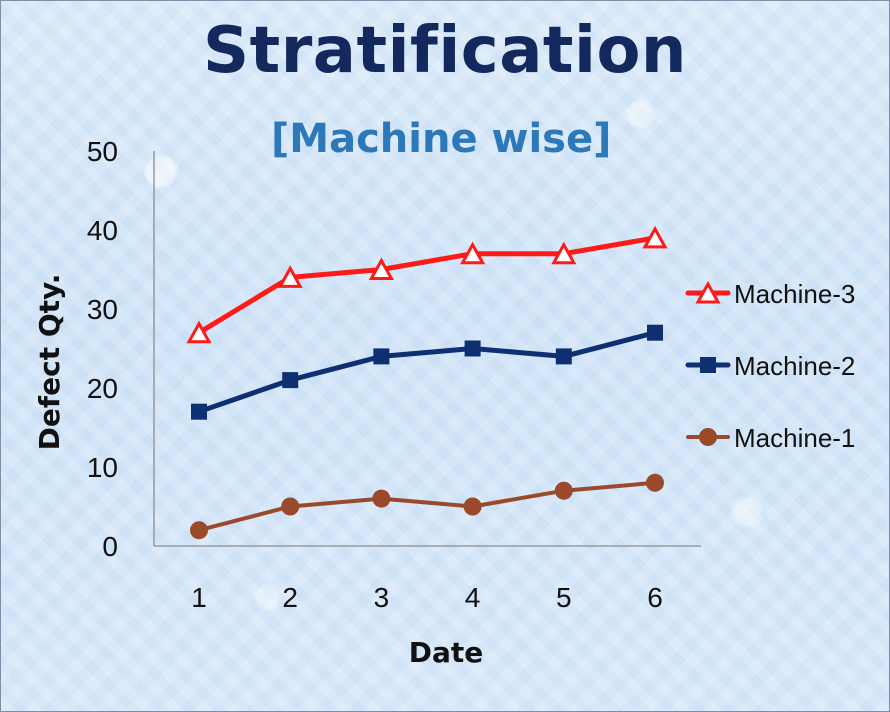 This screenshot has height=712, width=890. What do you see at coordinates (102, 309) in the screenshot?
I see `y-tick-label: 30` at bounding box center [102, 309].